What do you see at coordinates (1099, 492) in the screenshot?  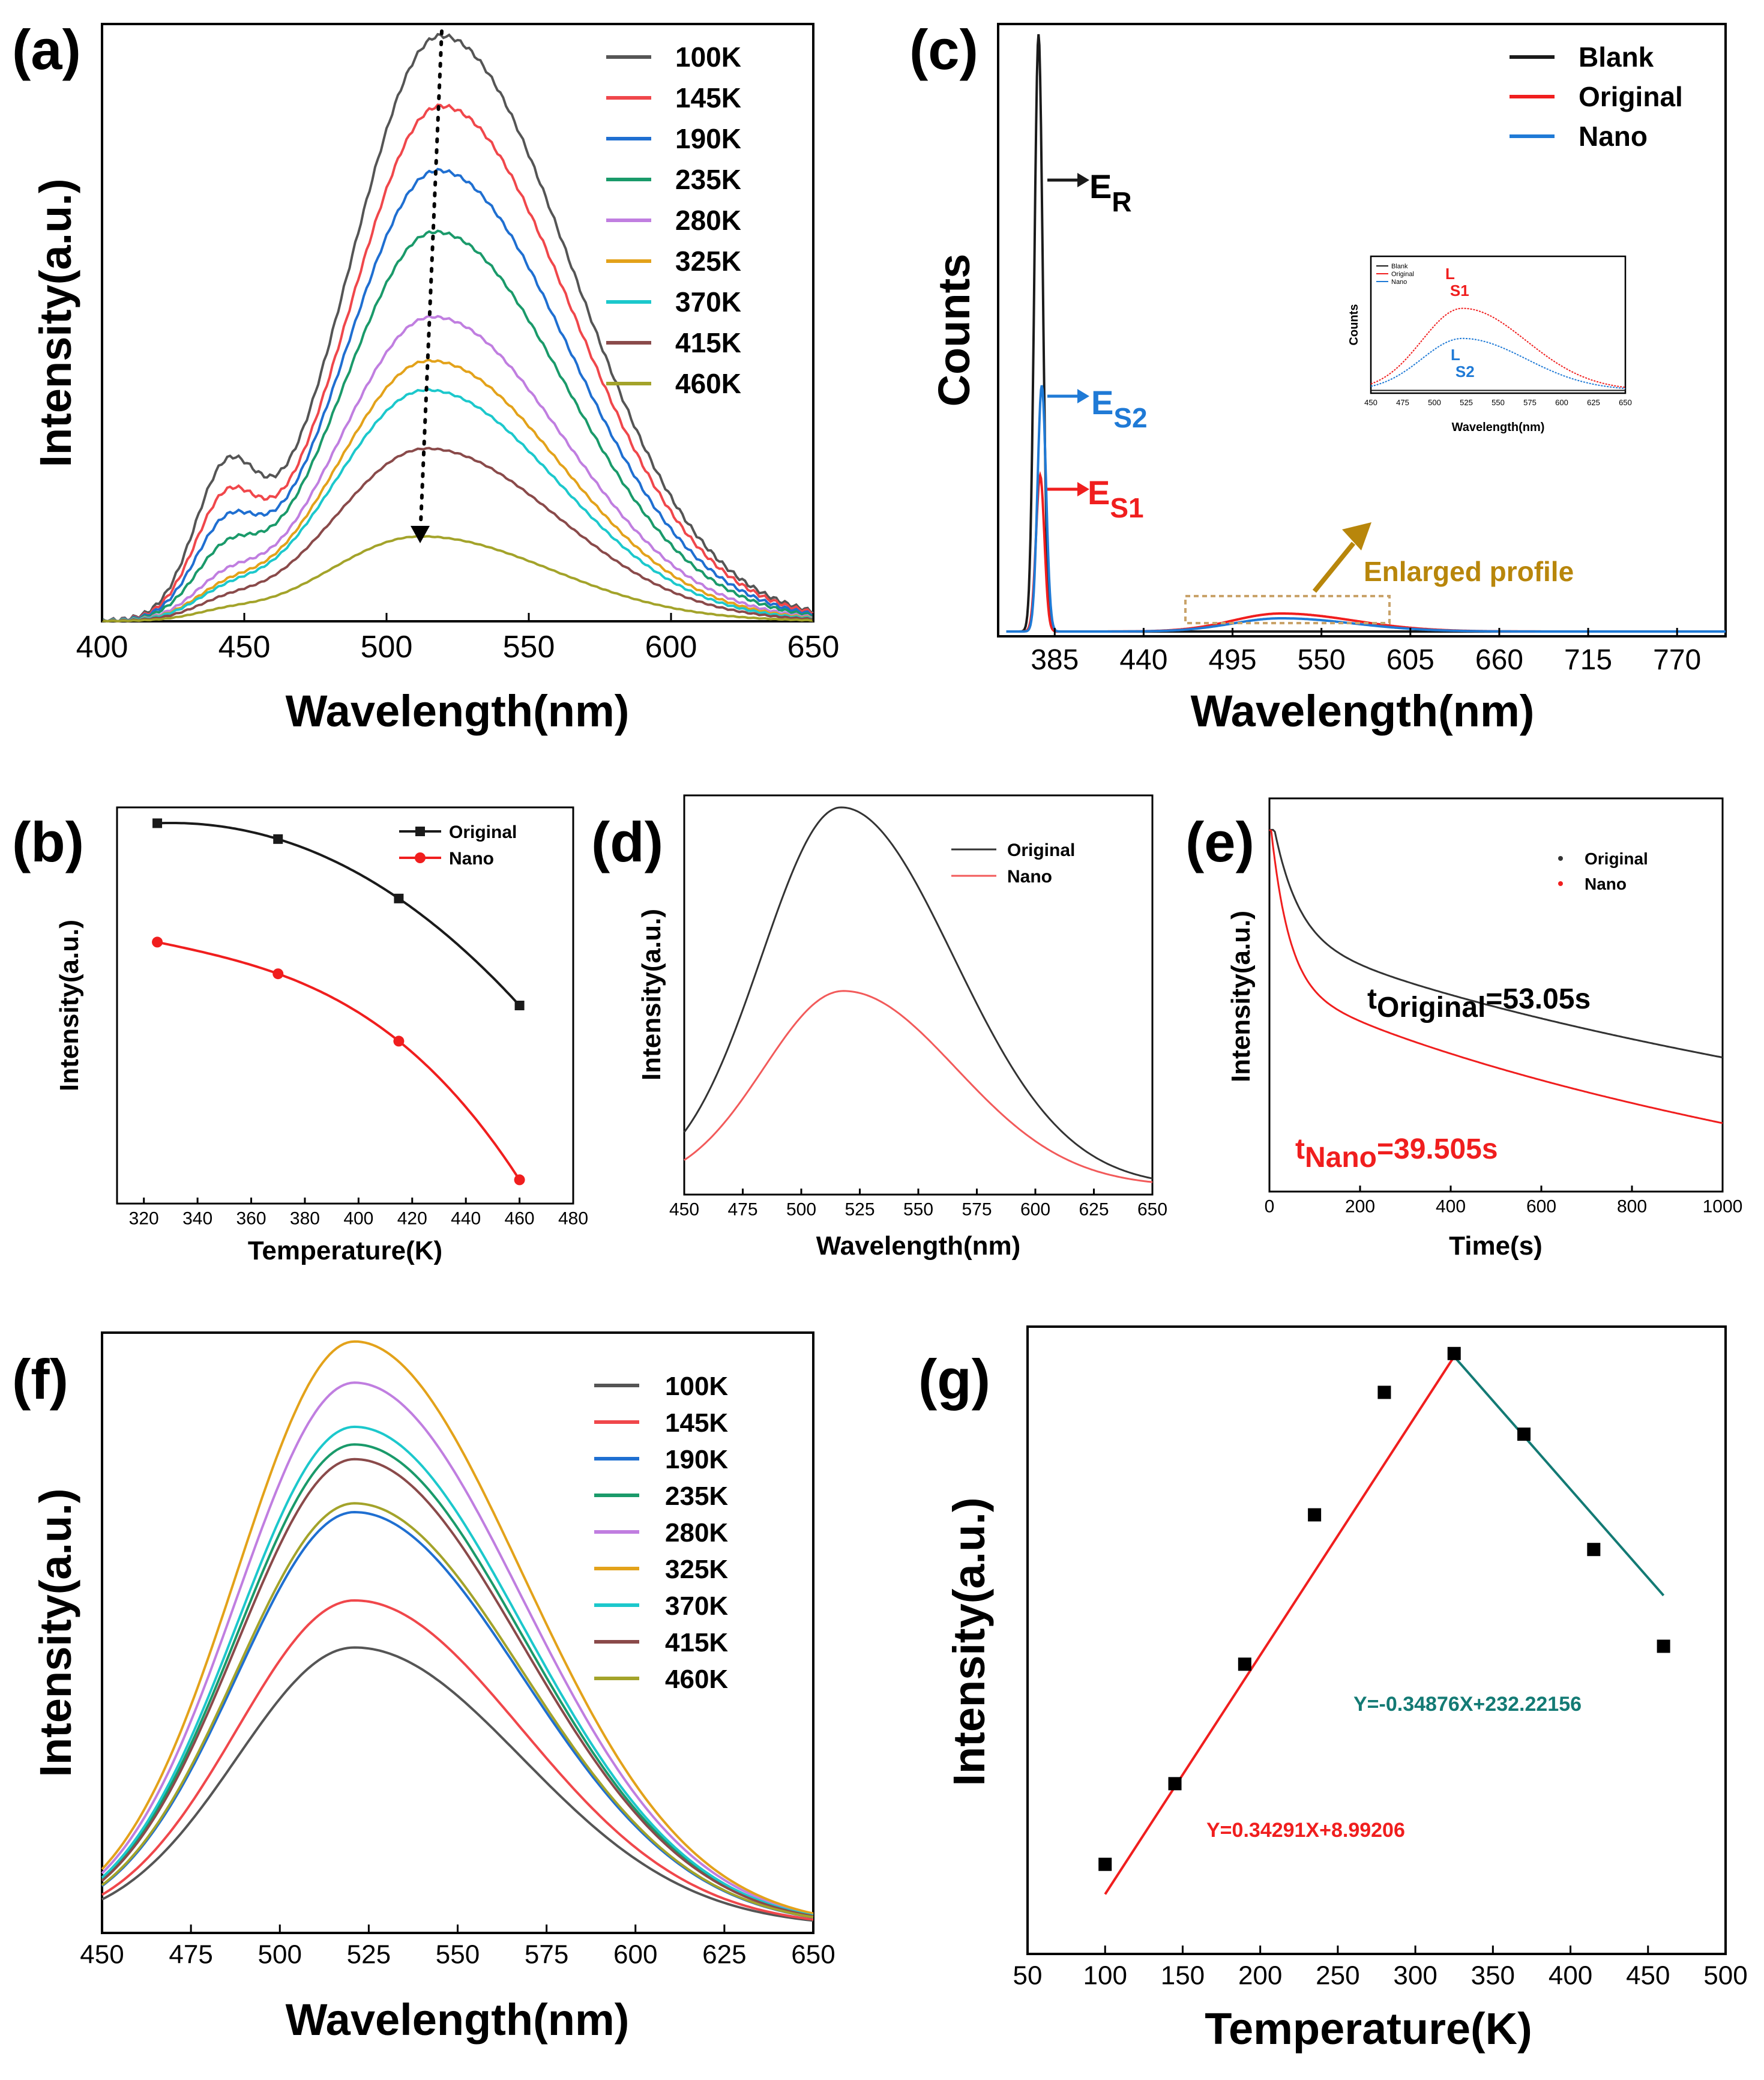 I see `es1-main: E` at bounding box center [1099, 492].